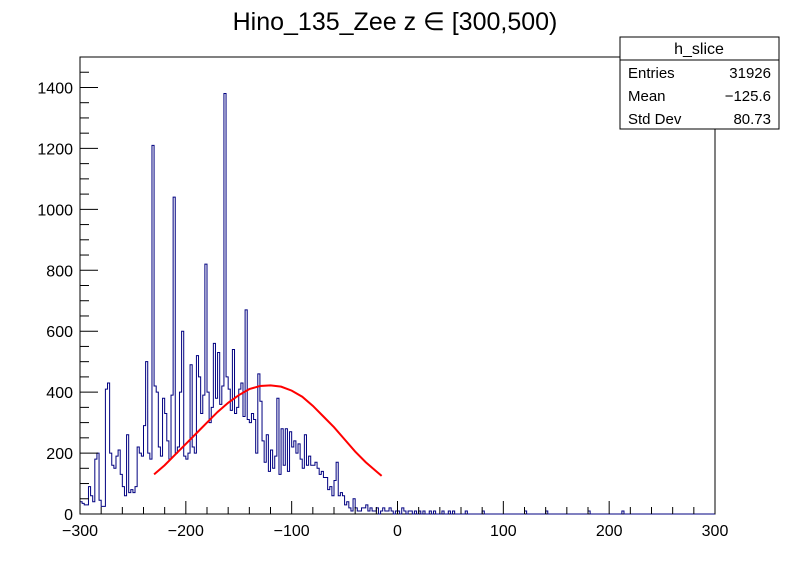 The height and width of the screenshot is (572, 796). I want to click on x-tick-label: 300, so click(715, 531).